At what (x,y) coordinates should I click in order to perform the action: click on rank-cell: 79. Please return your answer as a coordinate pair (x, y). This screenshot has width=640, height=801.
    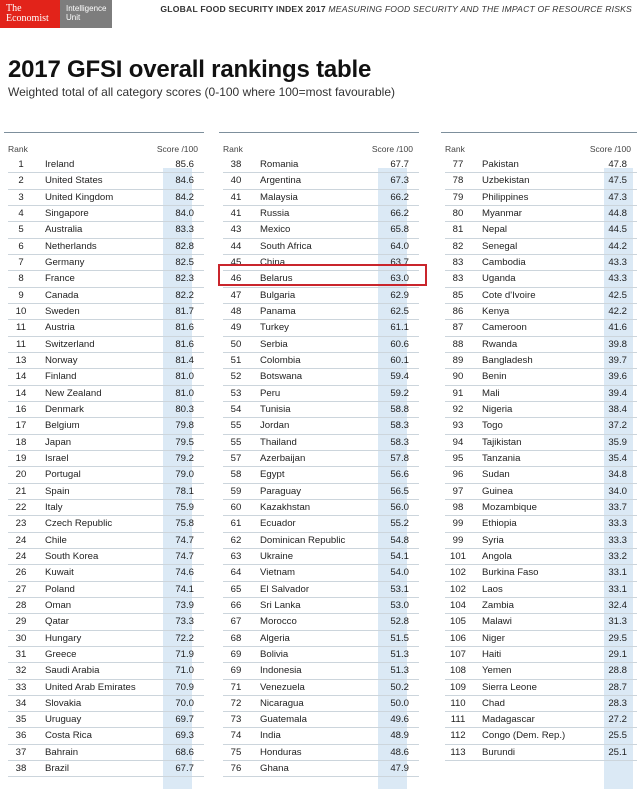
    Looking at the image, I should click on (458, 197).